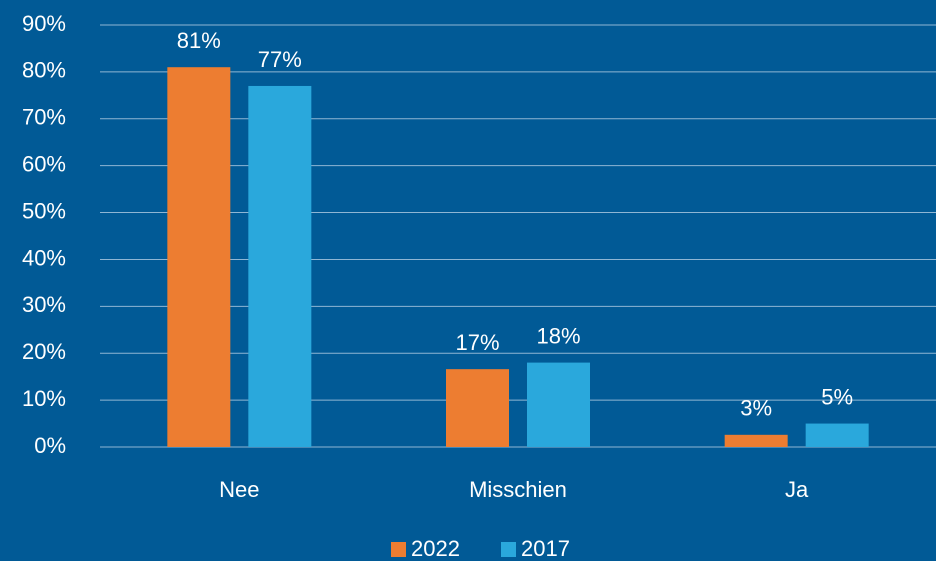 The image size is (936, 561). Describe the element at coordinates (837, 396) in the screenshot. I see `data-label: 5%` at that location.